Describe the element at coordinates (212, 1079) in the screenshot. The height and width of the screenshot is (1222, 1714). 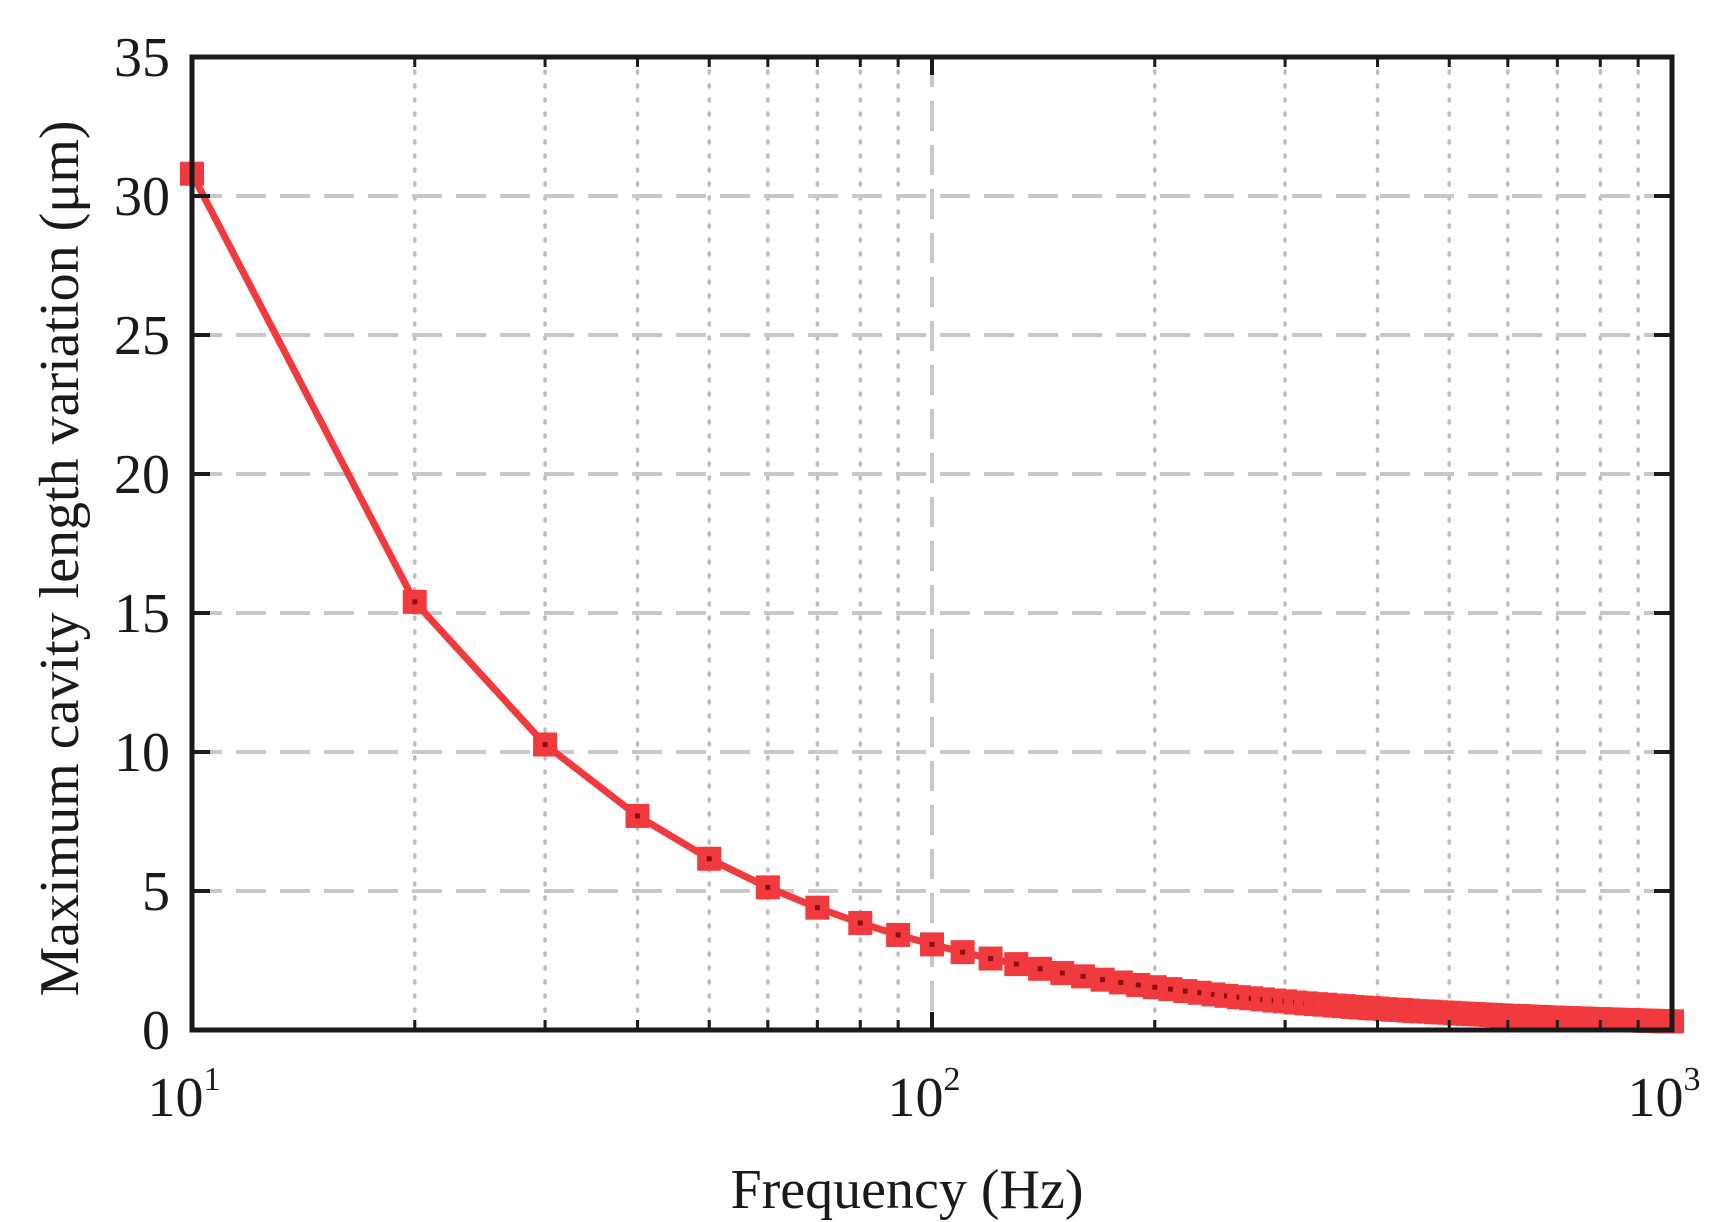
I see `x-tick-exponent: 1` at that location.